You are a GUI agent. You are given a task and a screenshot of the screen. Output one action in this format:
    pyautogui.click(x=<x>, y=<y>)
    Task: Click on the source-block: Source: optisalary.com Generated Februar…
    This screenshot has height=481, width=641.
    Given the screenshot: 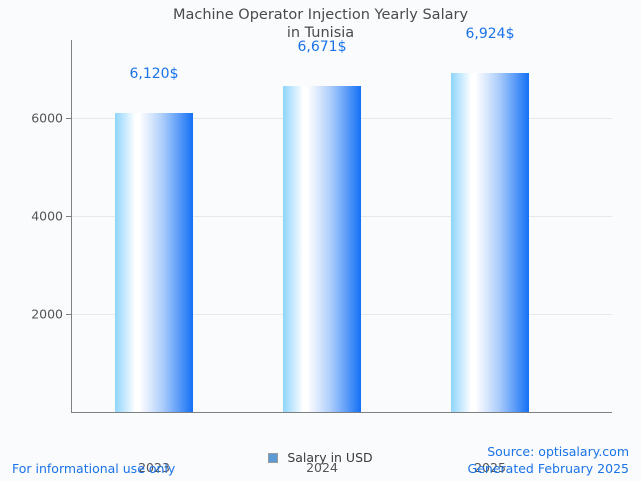 What is the action you would take?
    pyautogui.click(x=548, y=460)
    